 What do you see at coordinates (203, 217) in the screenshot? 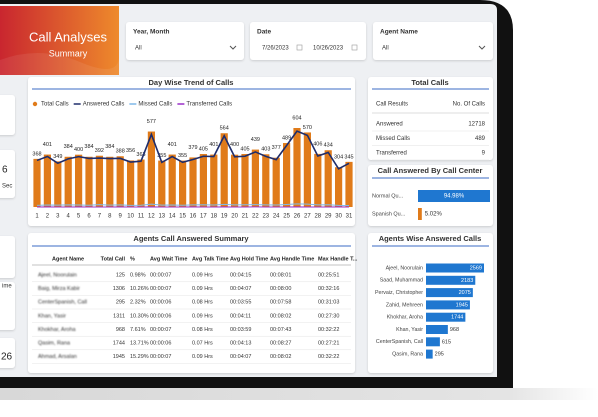
I see `x-tick-label: 17` at bounding box center [203, 217].